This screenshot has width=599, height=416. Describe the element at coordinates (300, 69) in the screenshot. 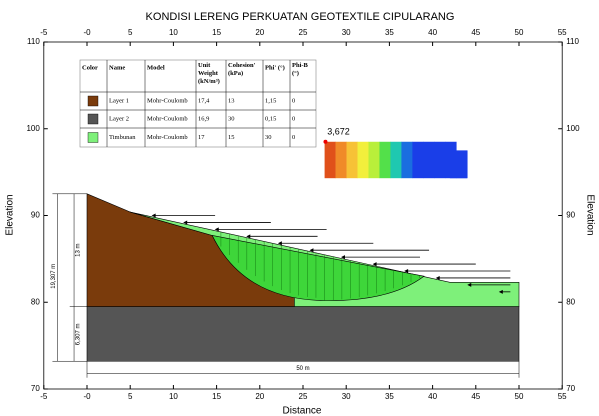

I see `table-header: Phi-B (°)` at that location.